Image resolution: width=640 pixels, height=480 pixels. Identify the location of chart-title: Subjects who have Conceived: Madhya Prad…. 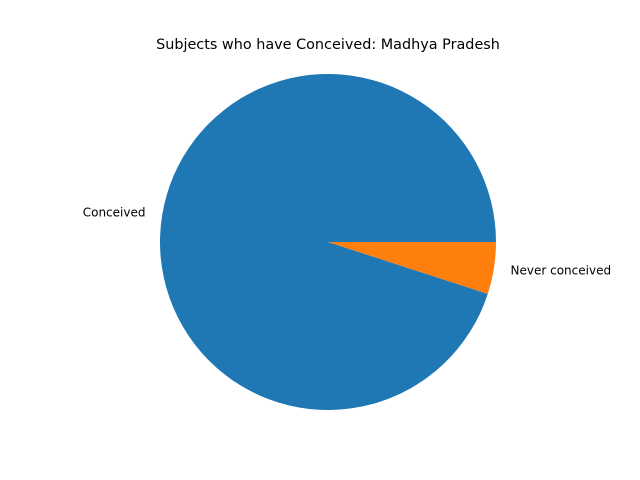
(328, 45).